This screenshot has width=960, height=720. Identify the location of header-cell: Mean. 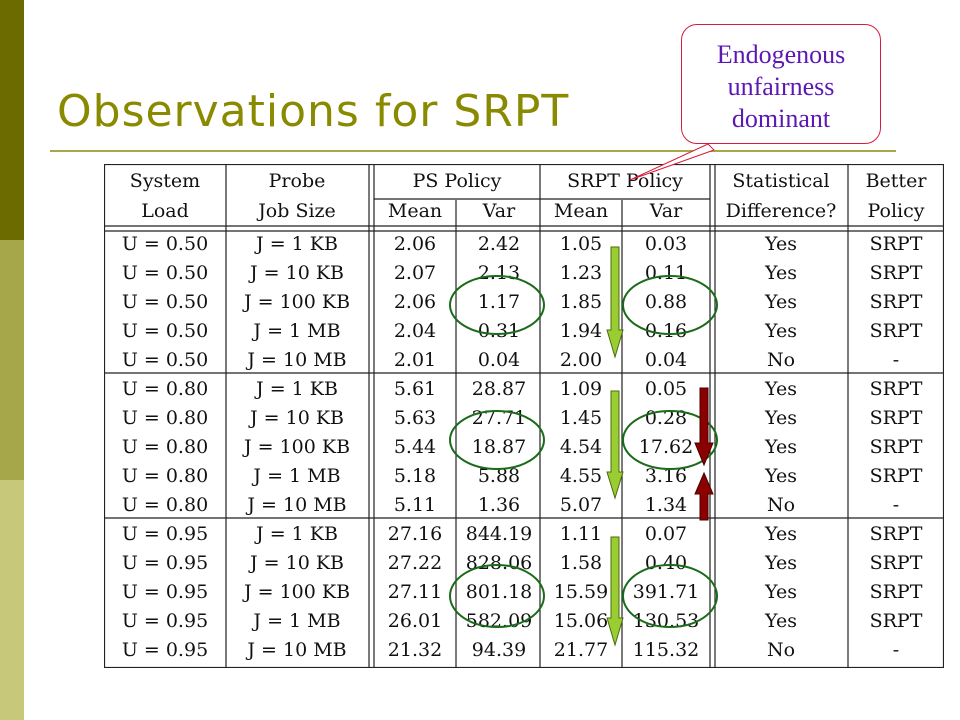
(581, 211).